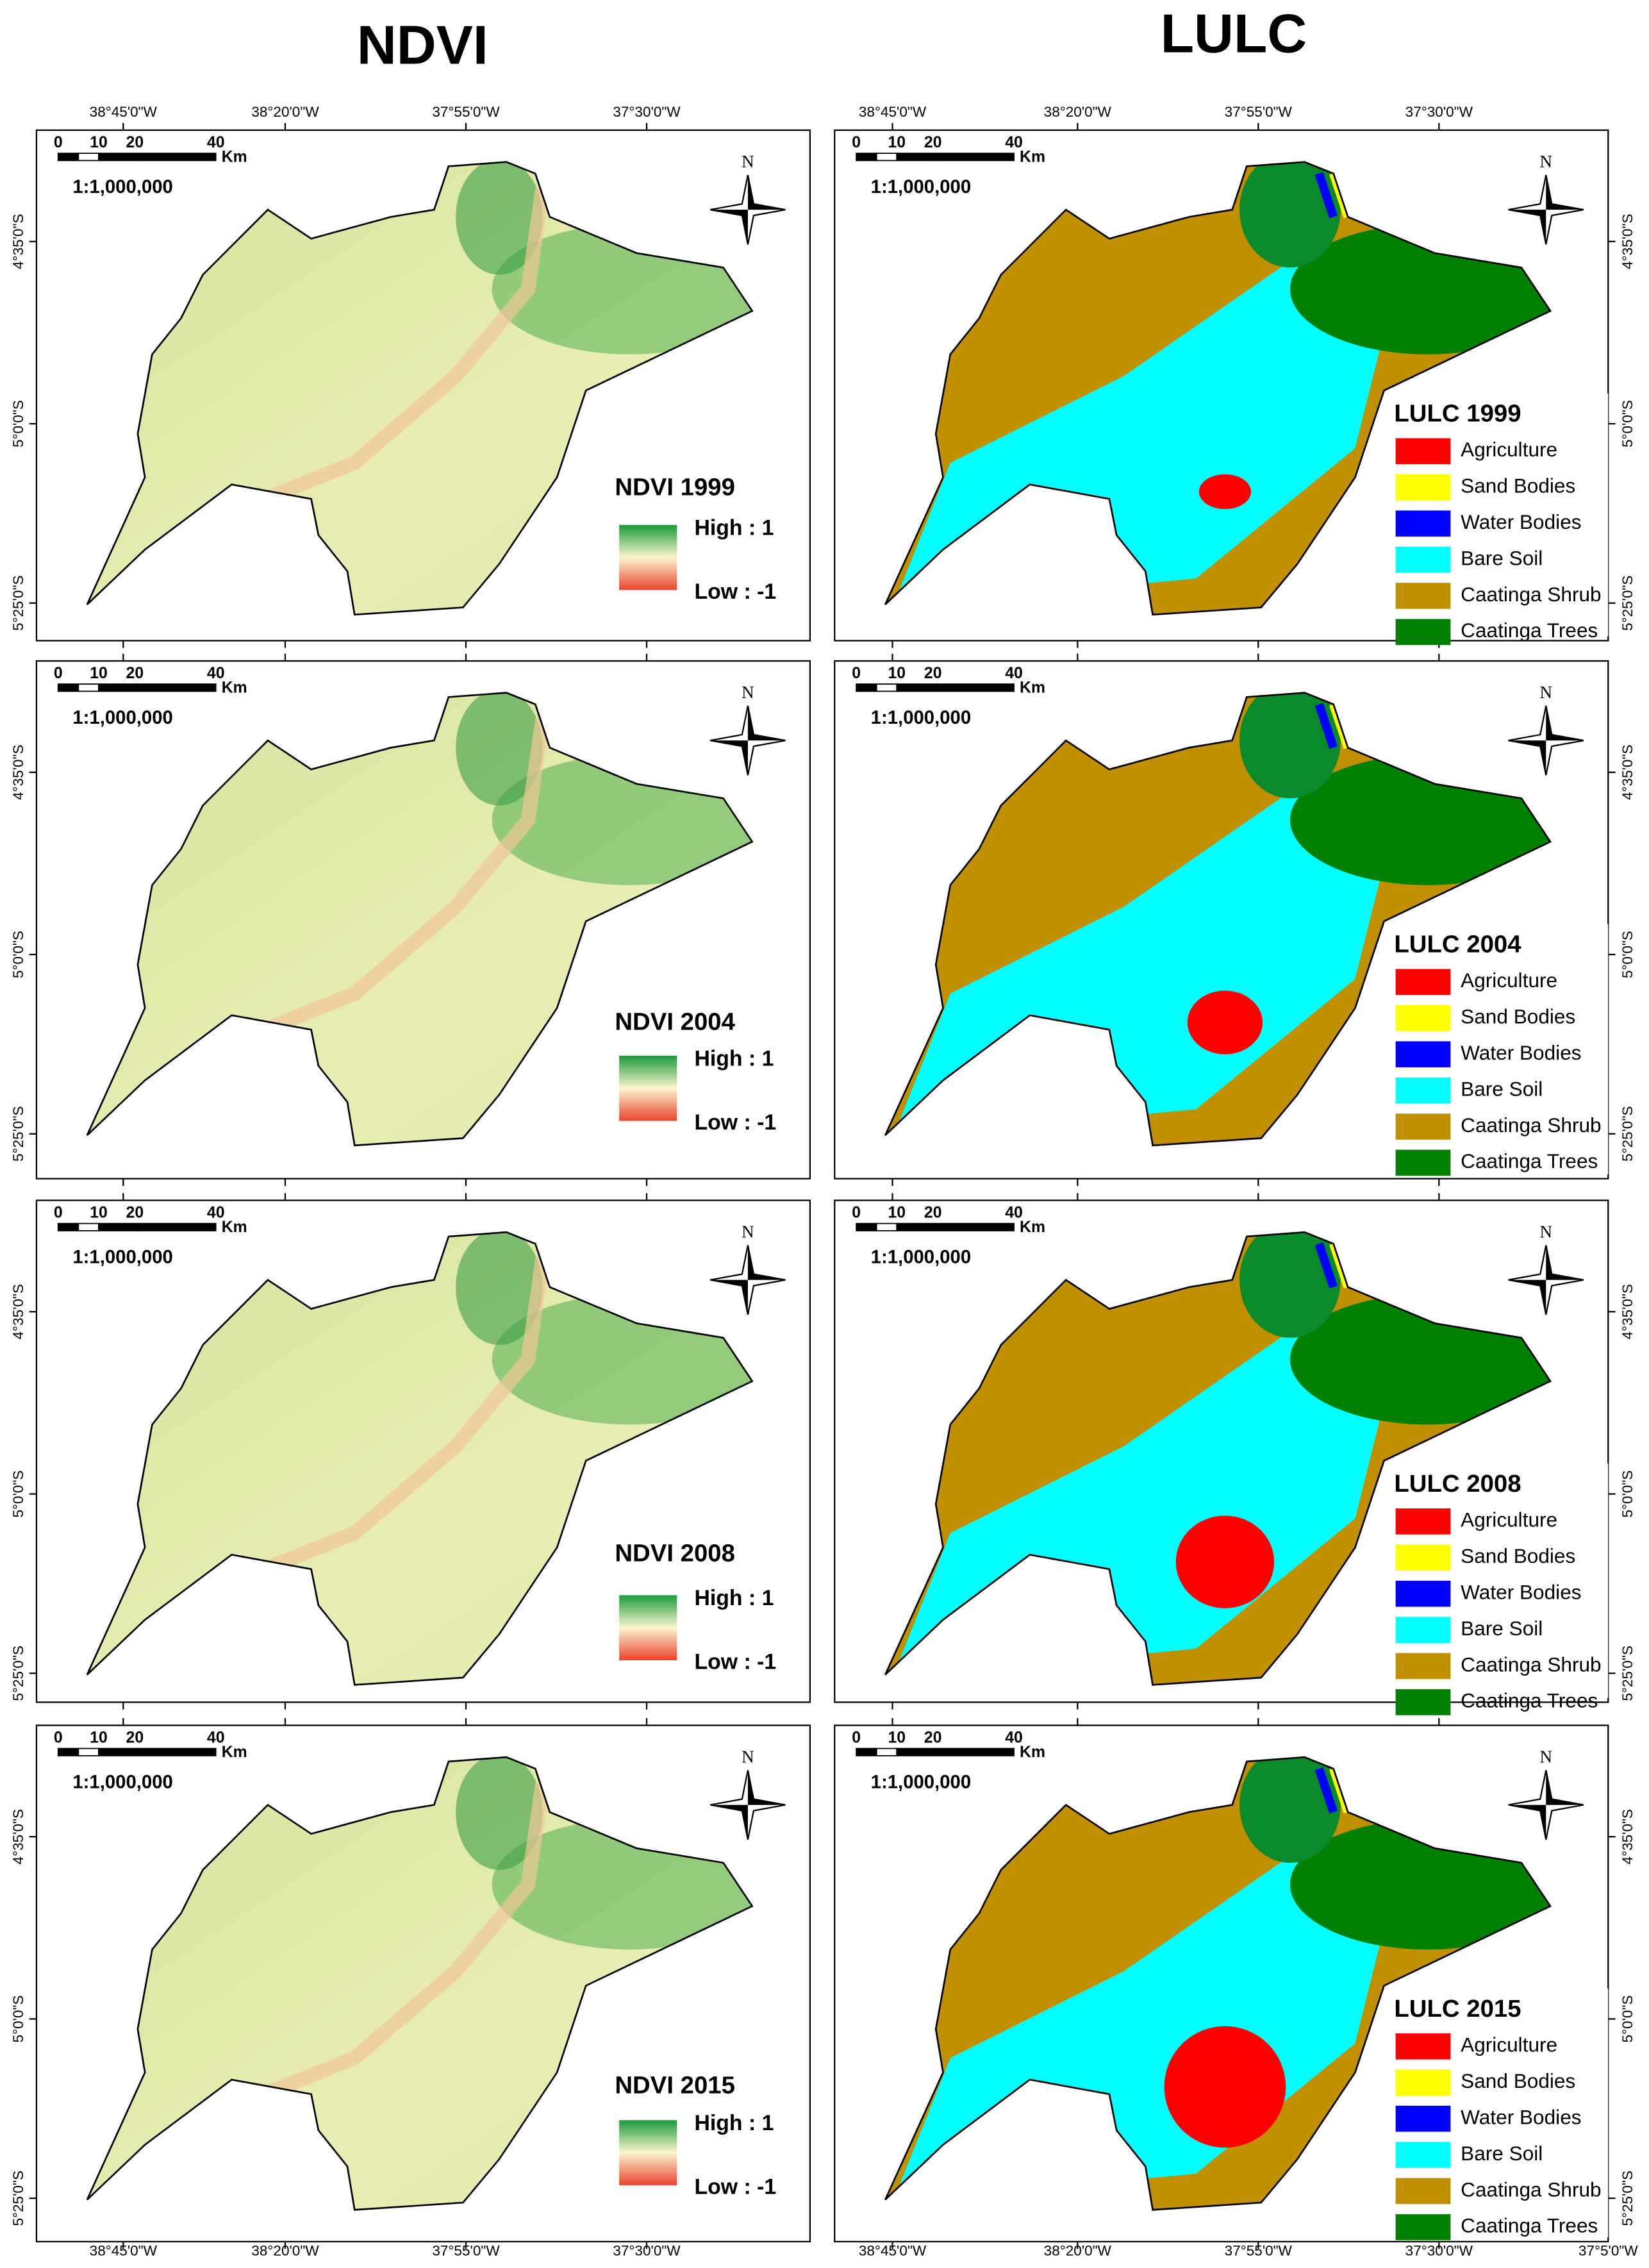  Describe the element at coordinates (1078, 112) in the screenshot. I see `longitude-label: 38°20'0"W` at that location.